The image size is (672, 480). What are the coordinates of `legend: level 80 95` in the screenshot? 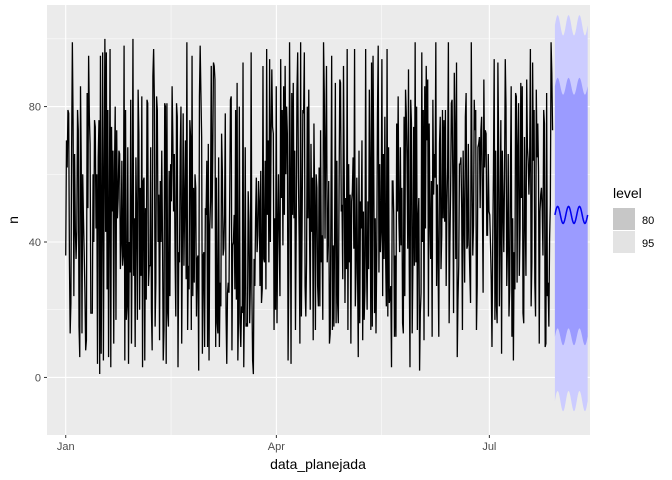 It's located at (633, 219).